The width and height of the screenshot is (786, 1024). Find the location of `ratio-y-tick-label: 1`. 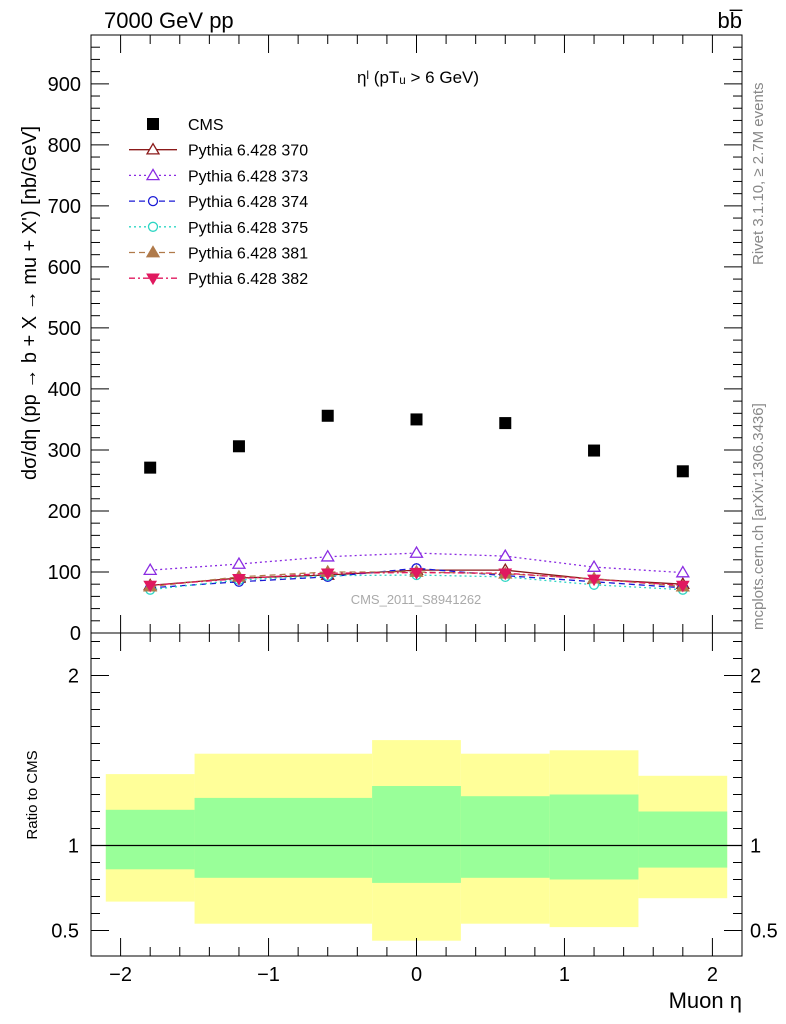

ratio-y-tick-label: 1 is located at coordinates (73, 847).